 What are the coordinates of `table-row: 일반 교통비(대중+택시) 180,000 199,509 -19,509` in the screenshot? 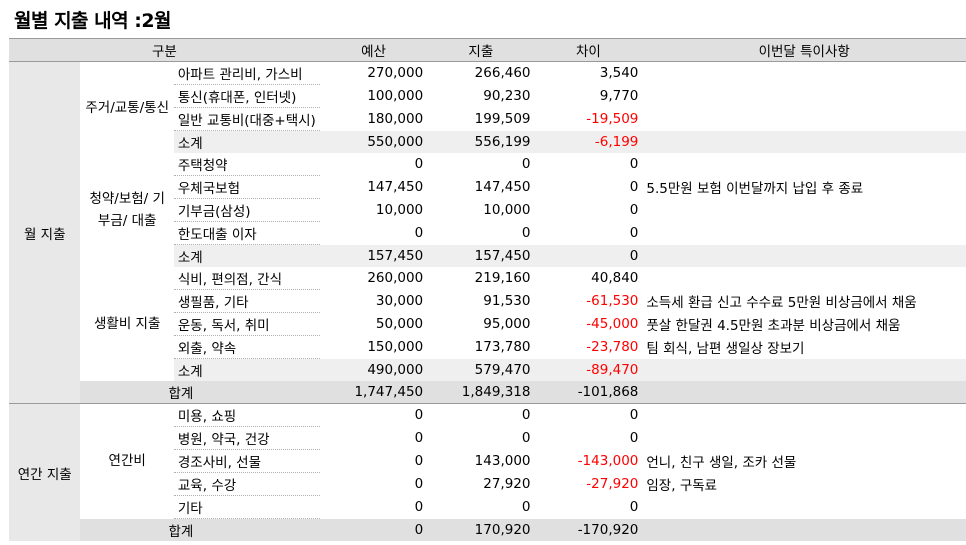 It's located at (487, 119).